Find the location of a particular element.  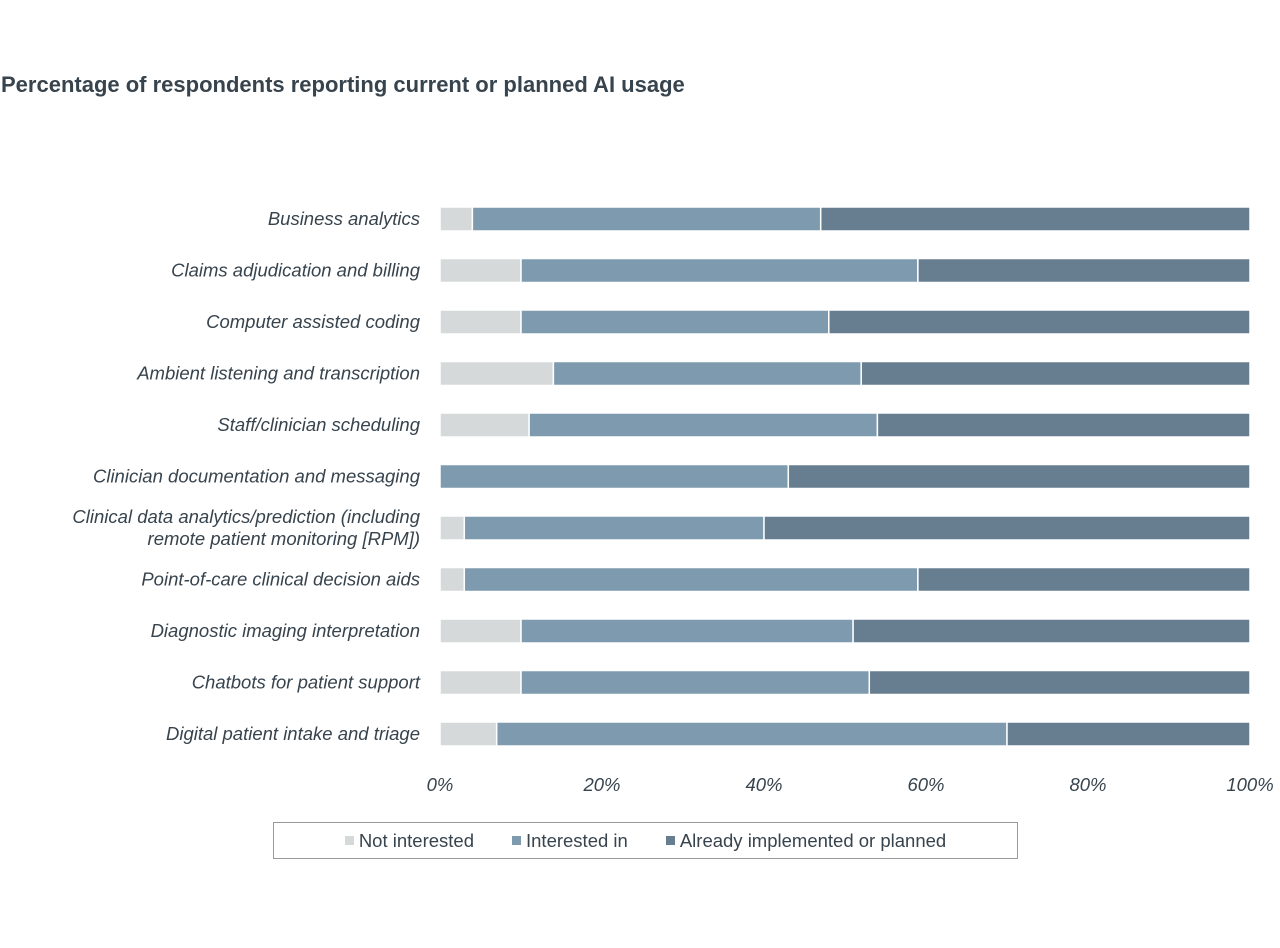

x-tick-label: 60% is located at coordinates (925, 784).